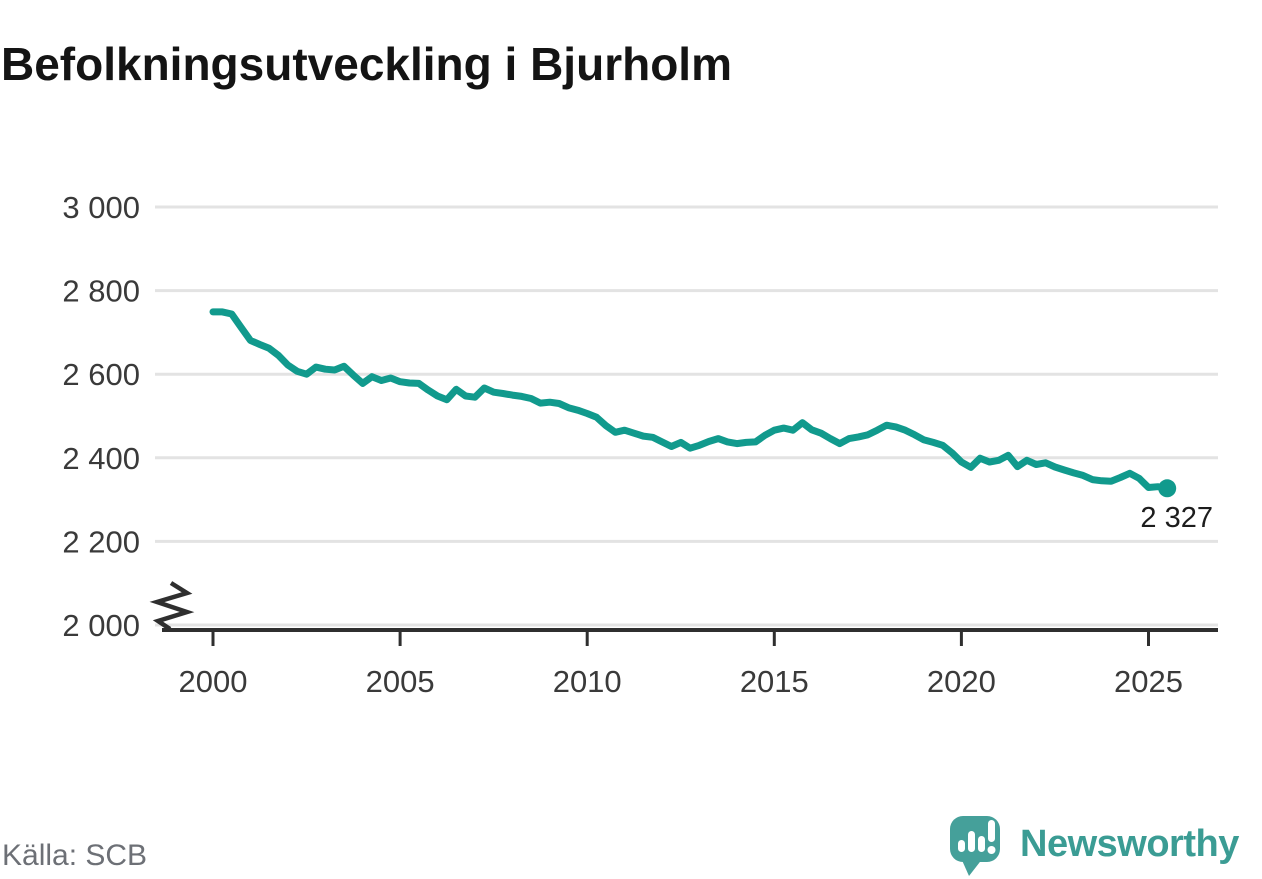 The image size is (1262, 879). Describe the element at coordinates (101, 625) in the screenshot. I see `y-tick-label: 2 000` at that location.